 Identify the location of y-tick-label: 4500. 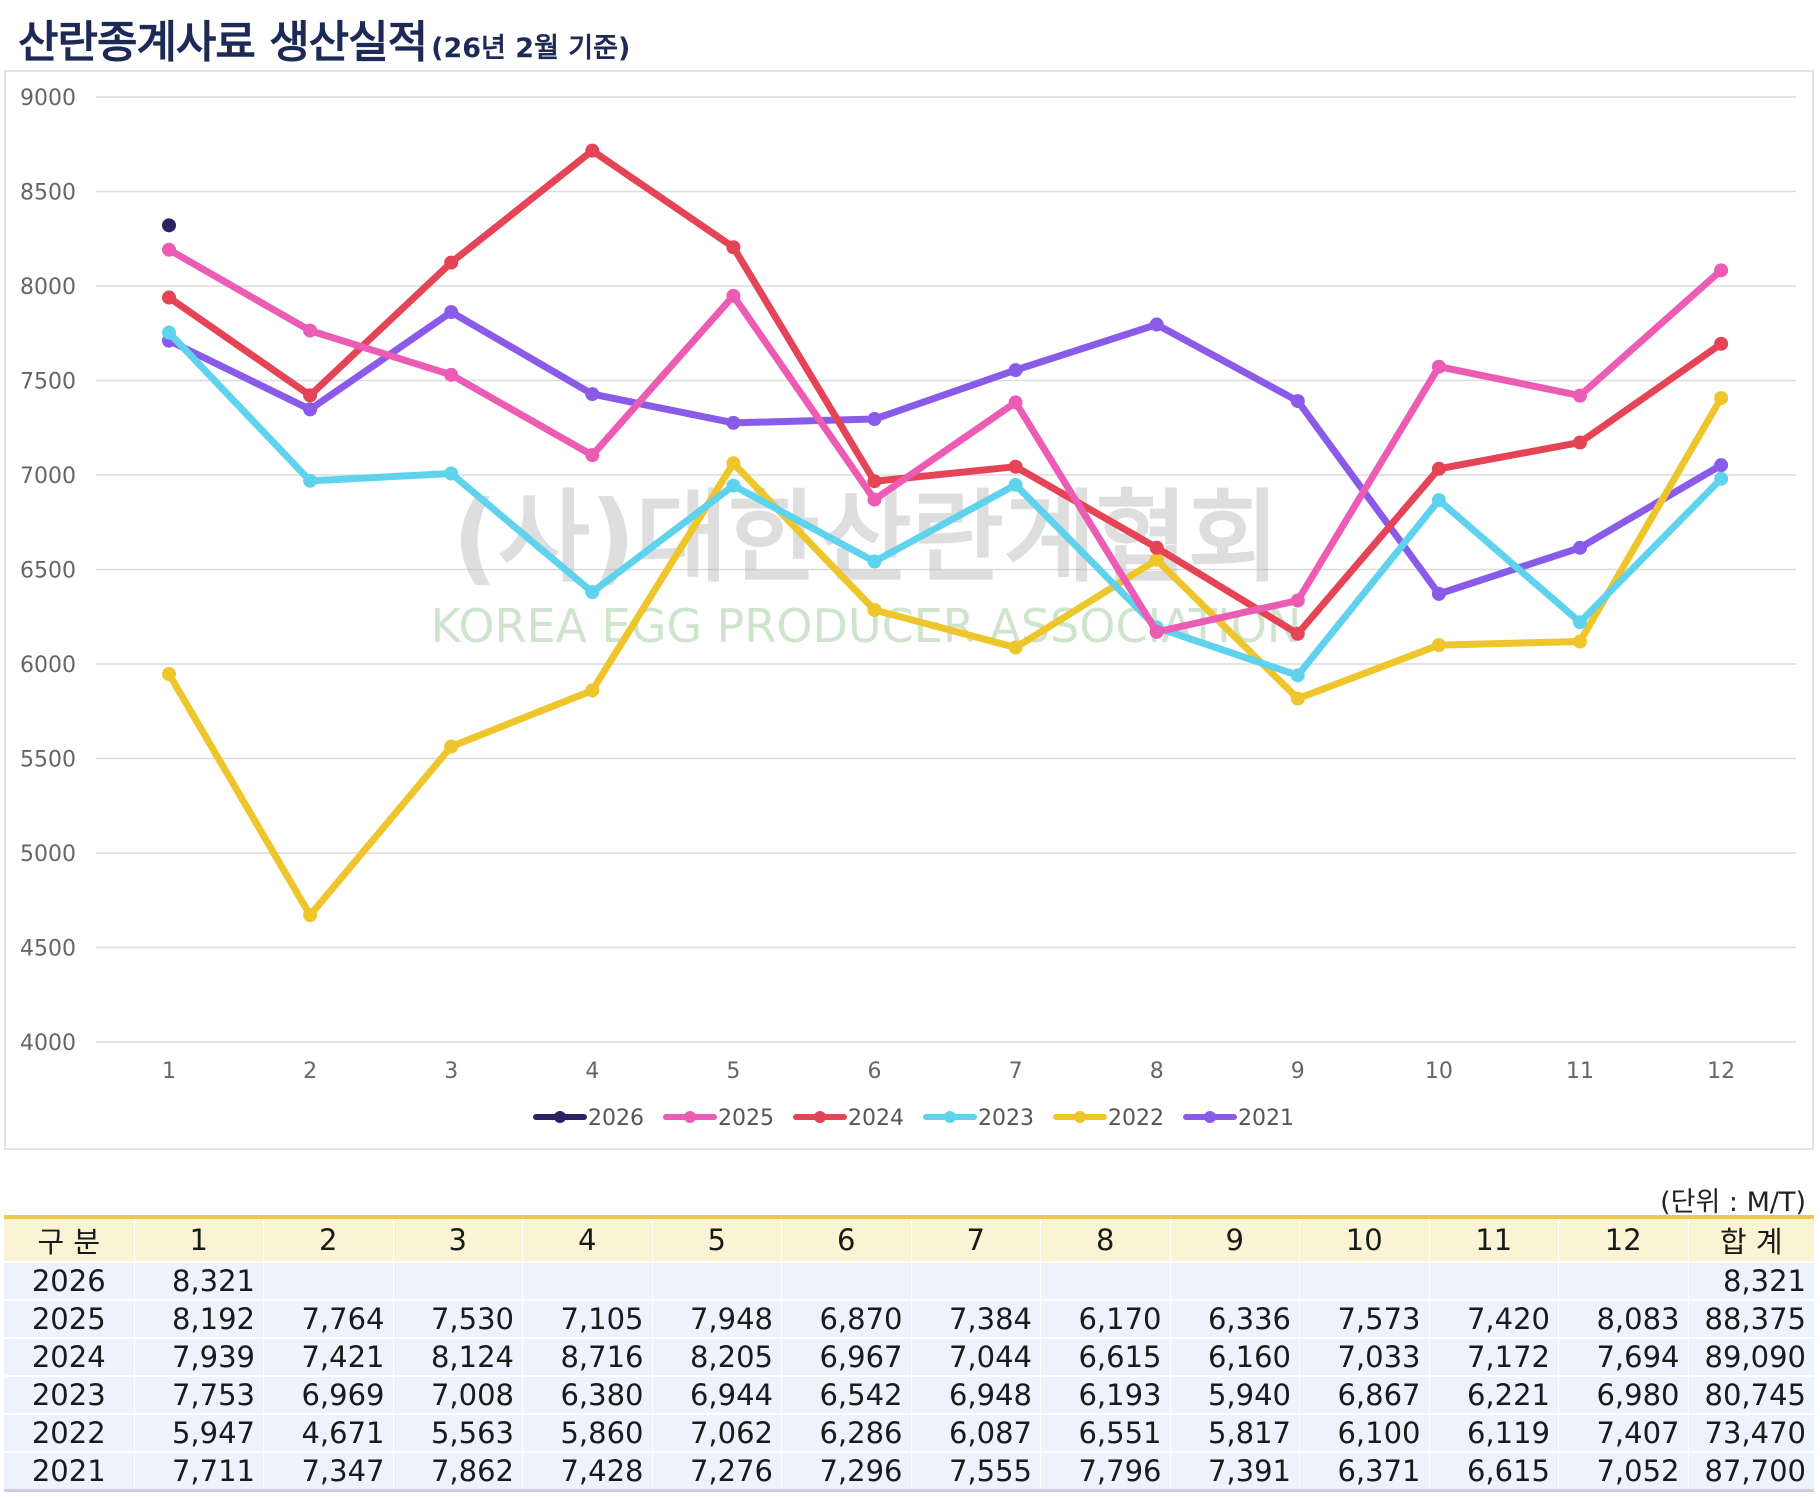
(48, 949).